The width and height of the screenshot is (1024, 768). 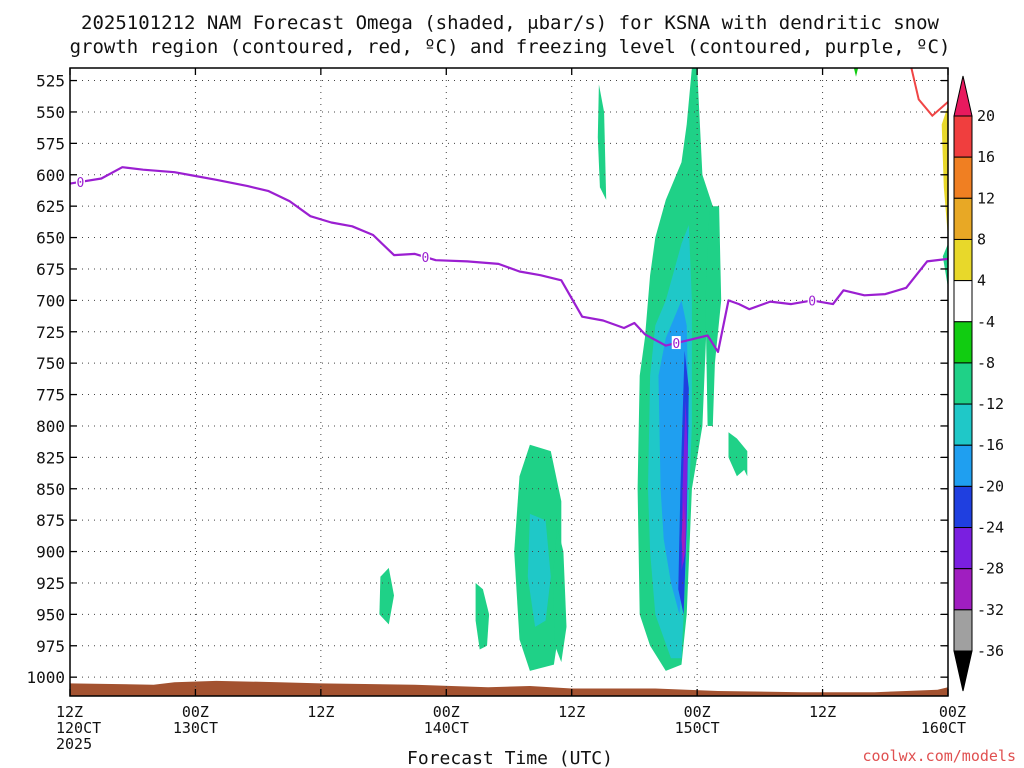 What do you see at coordinates (697, 728) in the screenshot?
I see `xtick-label-60-2: 150CT` at bounding box center [697, 728].